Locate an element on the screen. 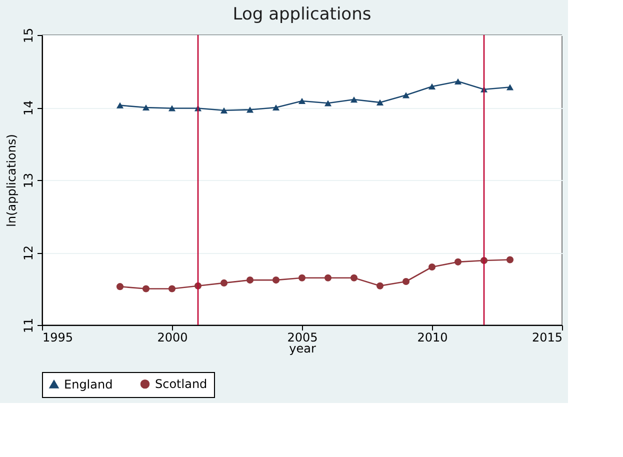  legend-label: England is located at coordinates (88, 384).